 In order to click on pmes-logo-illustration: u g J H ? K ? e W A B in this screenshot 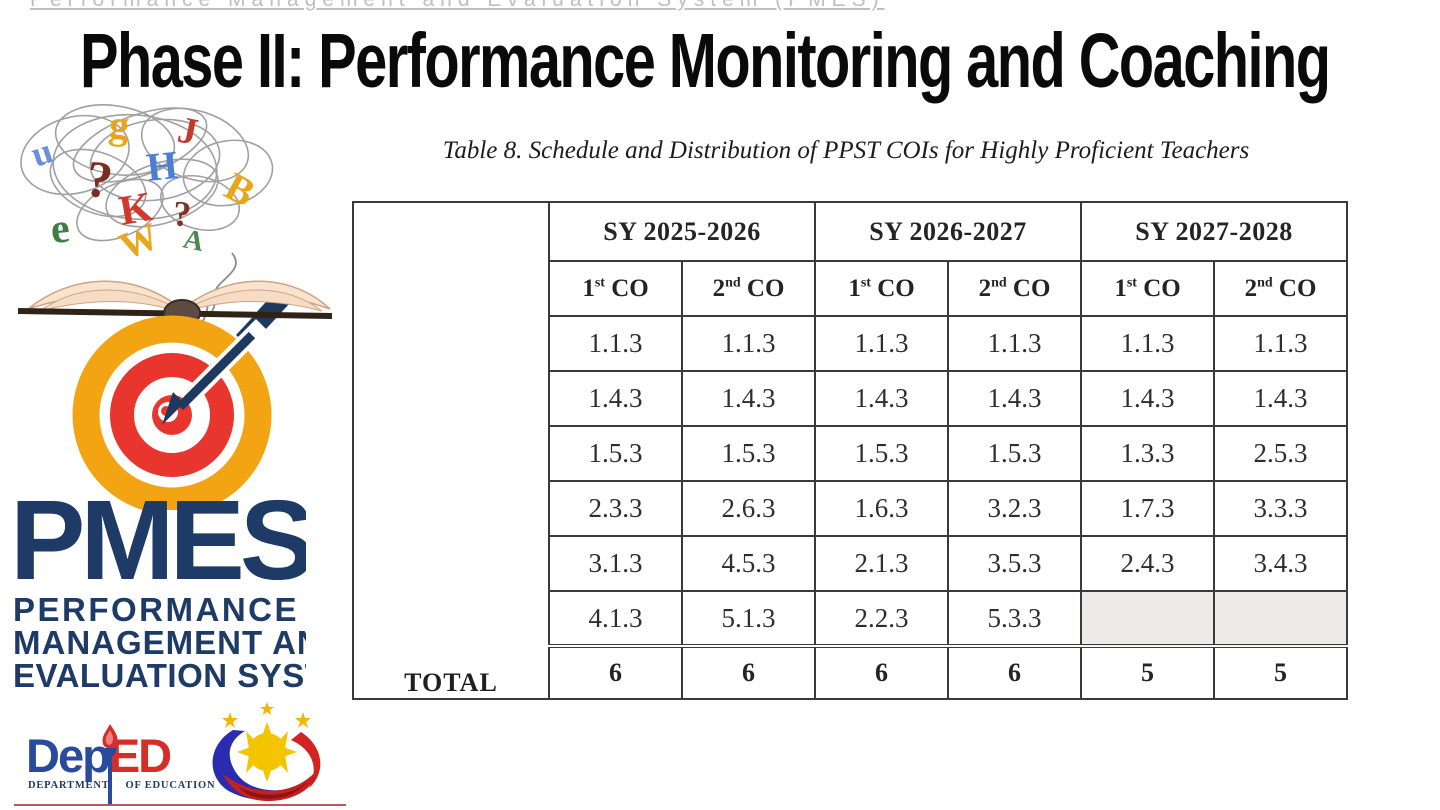, I will do `click(174, 305)`.